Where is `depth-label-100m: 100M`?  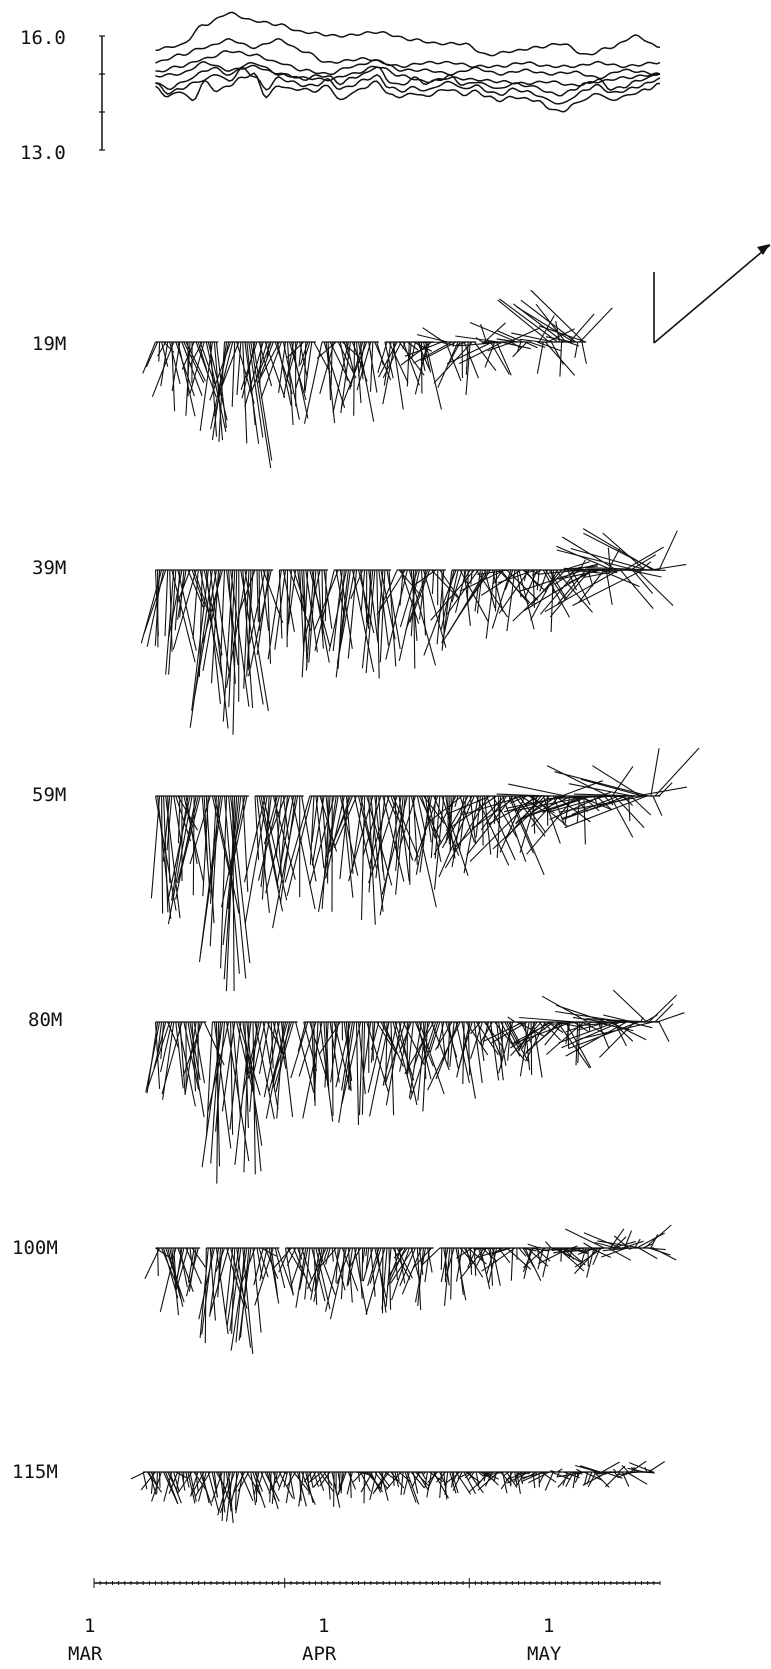
depth-label-100m: 100M is located at coordinates (35, 1248).